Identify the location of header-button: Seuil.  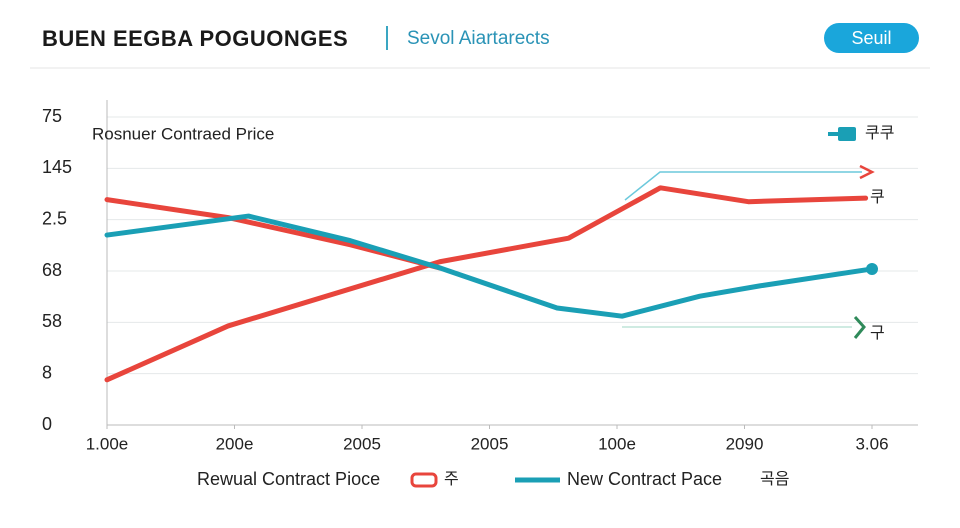
(871, 38).